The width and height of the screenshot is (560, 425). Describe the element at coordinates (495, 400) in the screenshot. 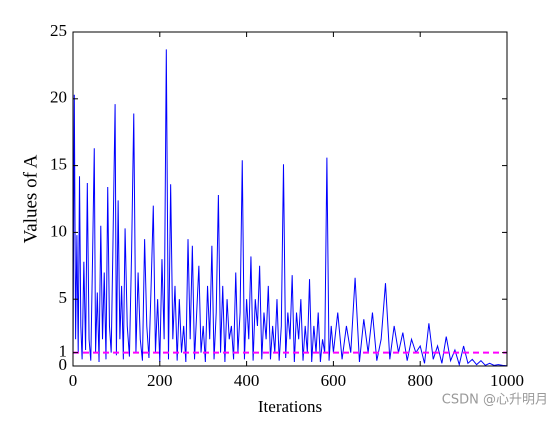

I see `watermark: CSDN @心升明月` at that location.